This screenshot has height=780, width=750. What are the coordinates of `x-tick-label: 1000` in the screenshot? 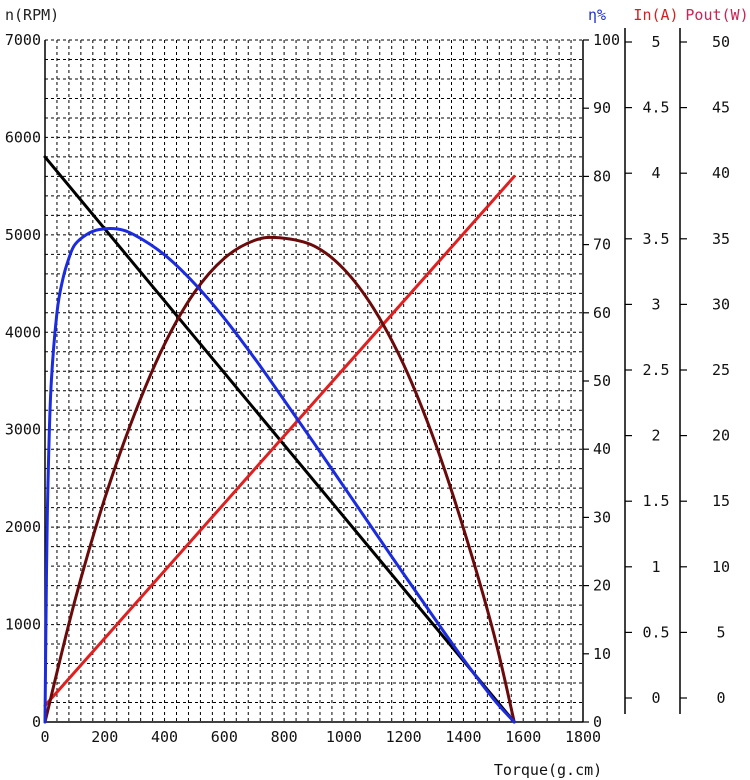 It's located at (344, 737).